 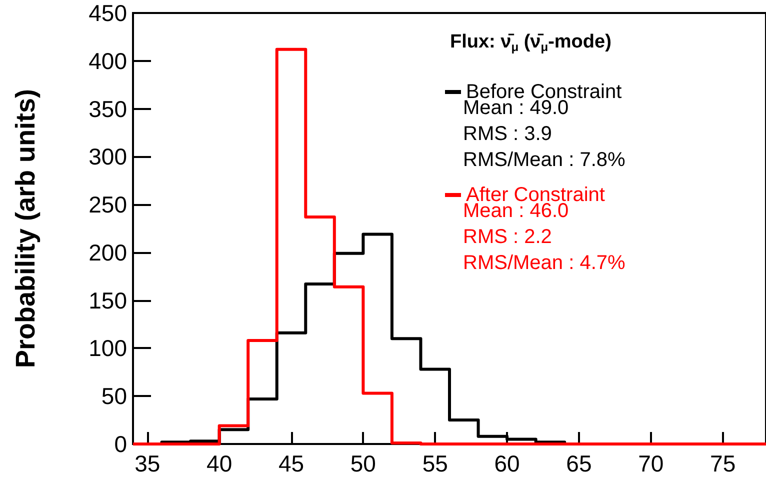 What do you see at coordinates (363, 463) in the screenshot?
I see `x-tick-label: 50` at bounding box center [363, 463].